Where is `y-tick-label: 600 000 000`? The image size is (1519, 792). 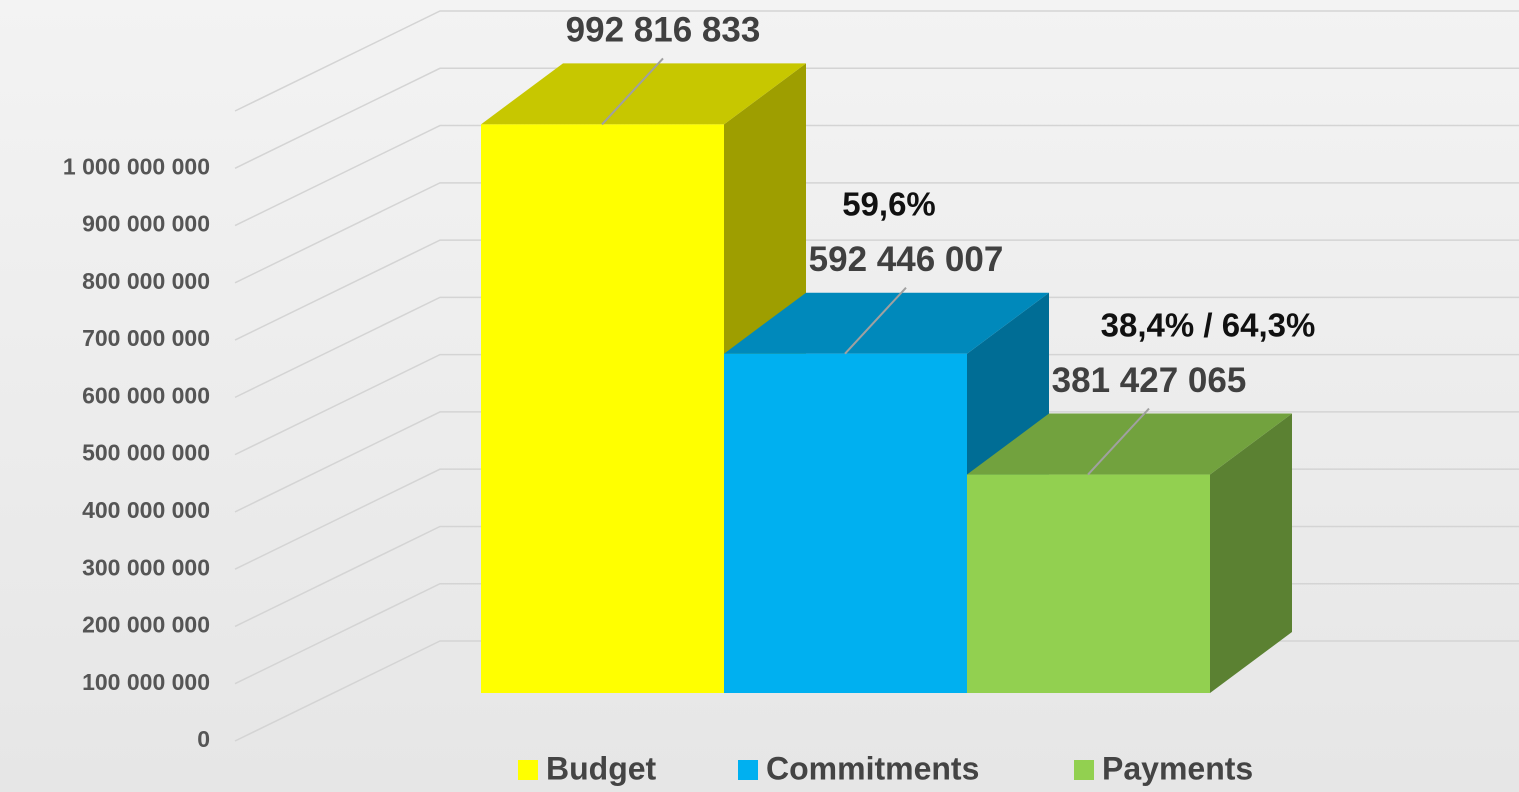 y-tick-label: 600 000 000 is located at coordinates (146, 395).